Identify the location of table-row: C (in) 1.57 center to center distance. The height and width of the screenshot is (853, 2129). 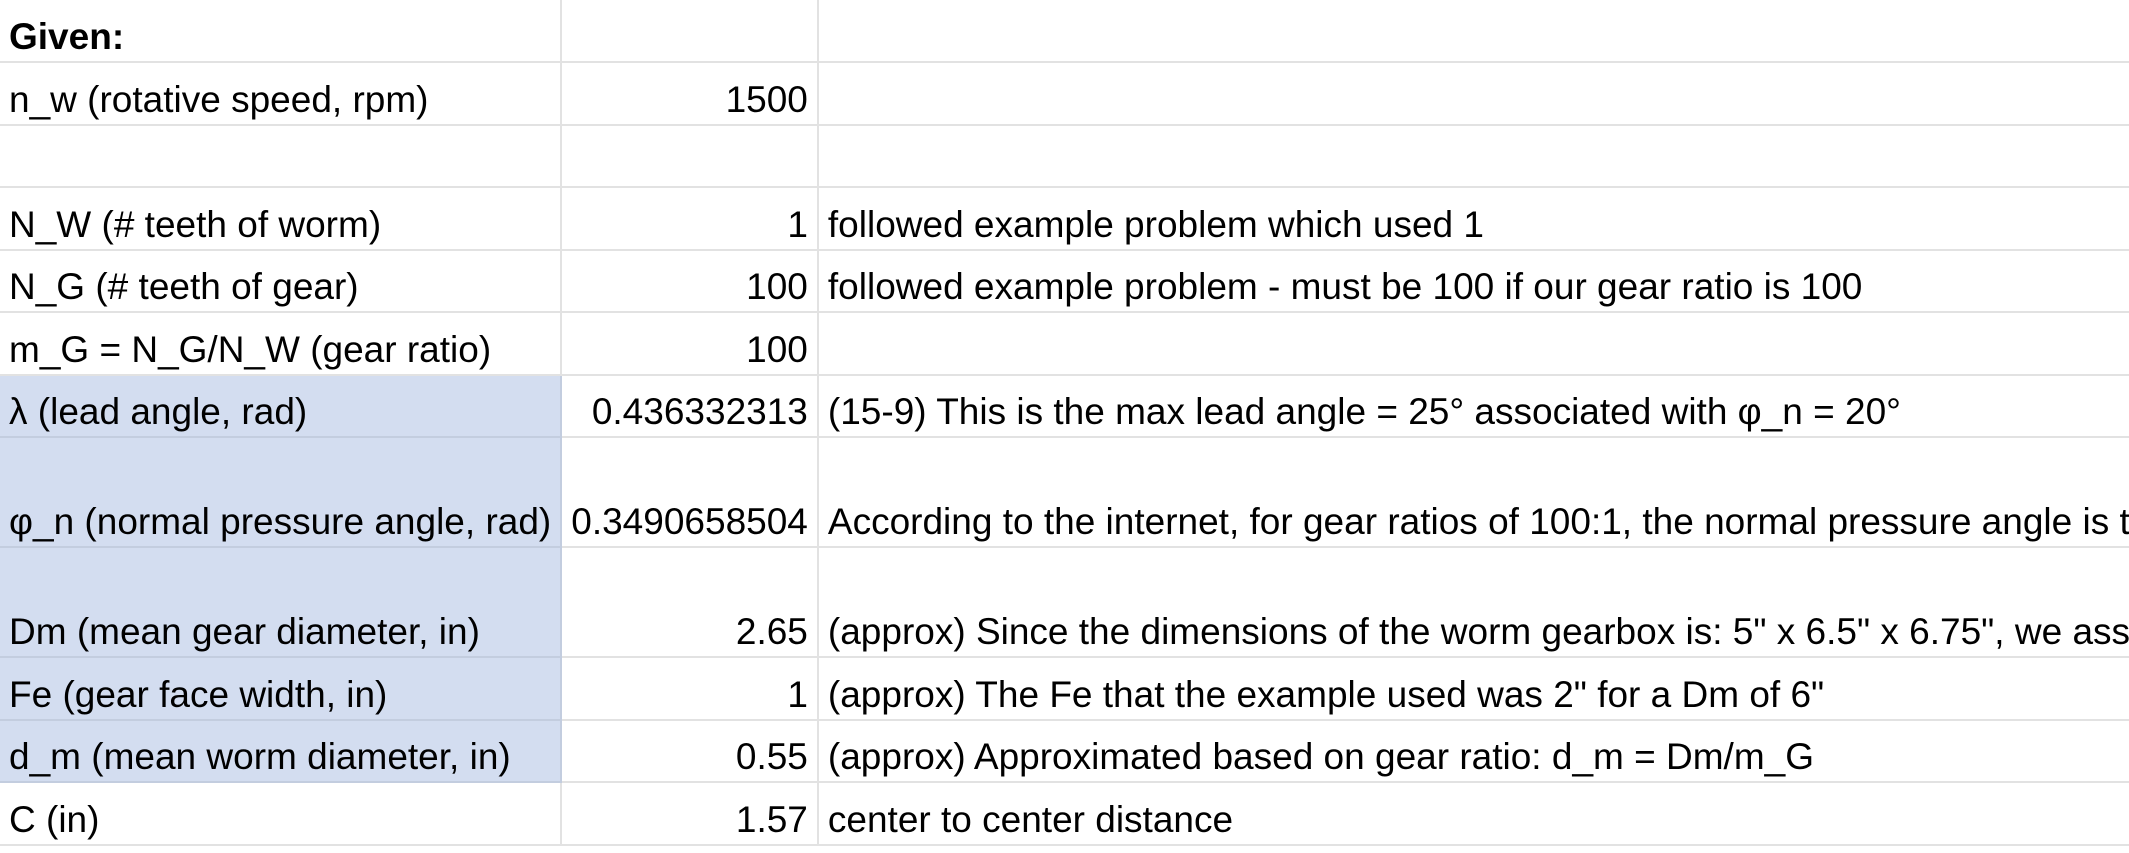
(1064, 813).